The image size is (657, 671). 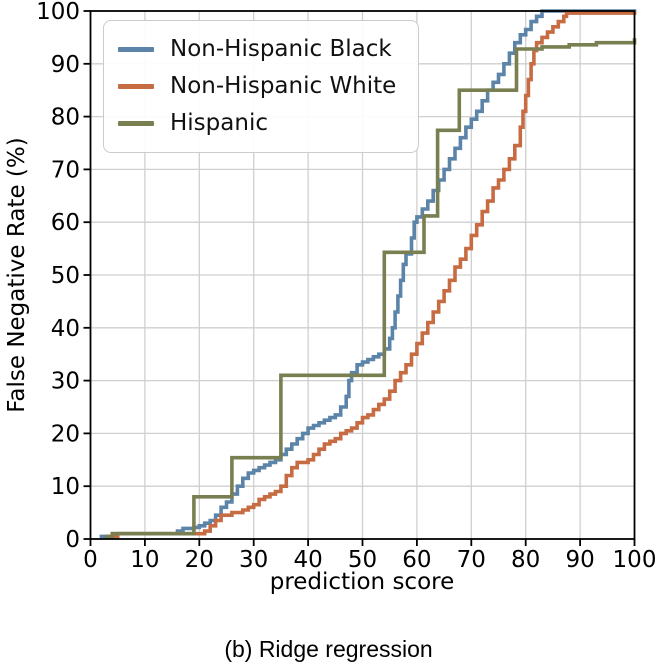 What do you see at coordinates (65, 382) in the screenshot?
I see `y-tick-label: 30` at bounding box center [65, 382].